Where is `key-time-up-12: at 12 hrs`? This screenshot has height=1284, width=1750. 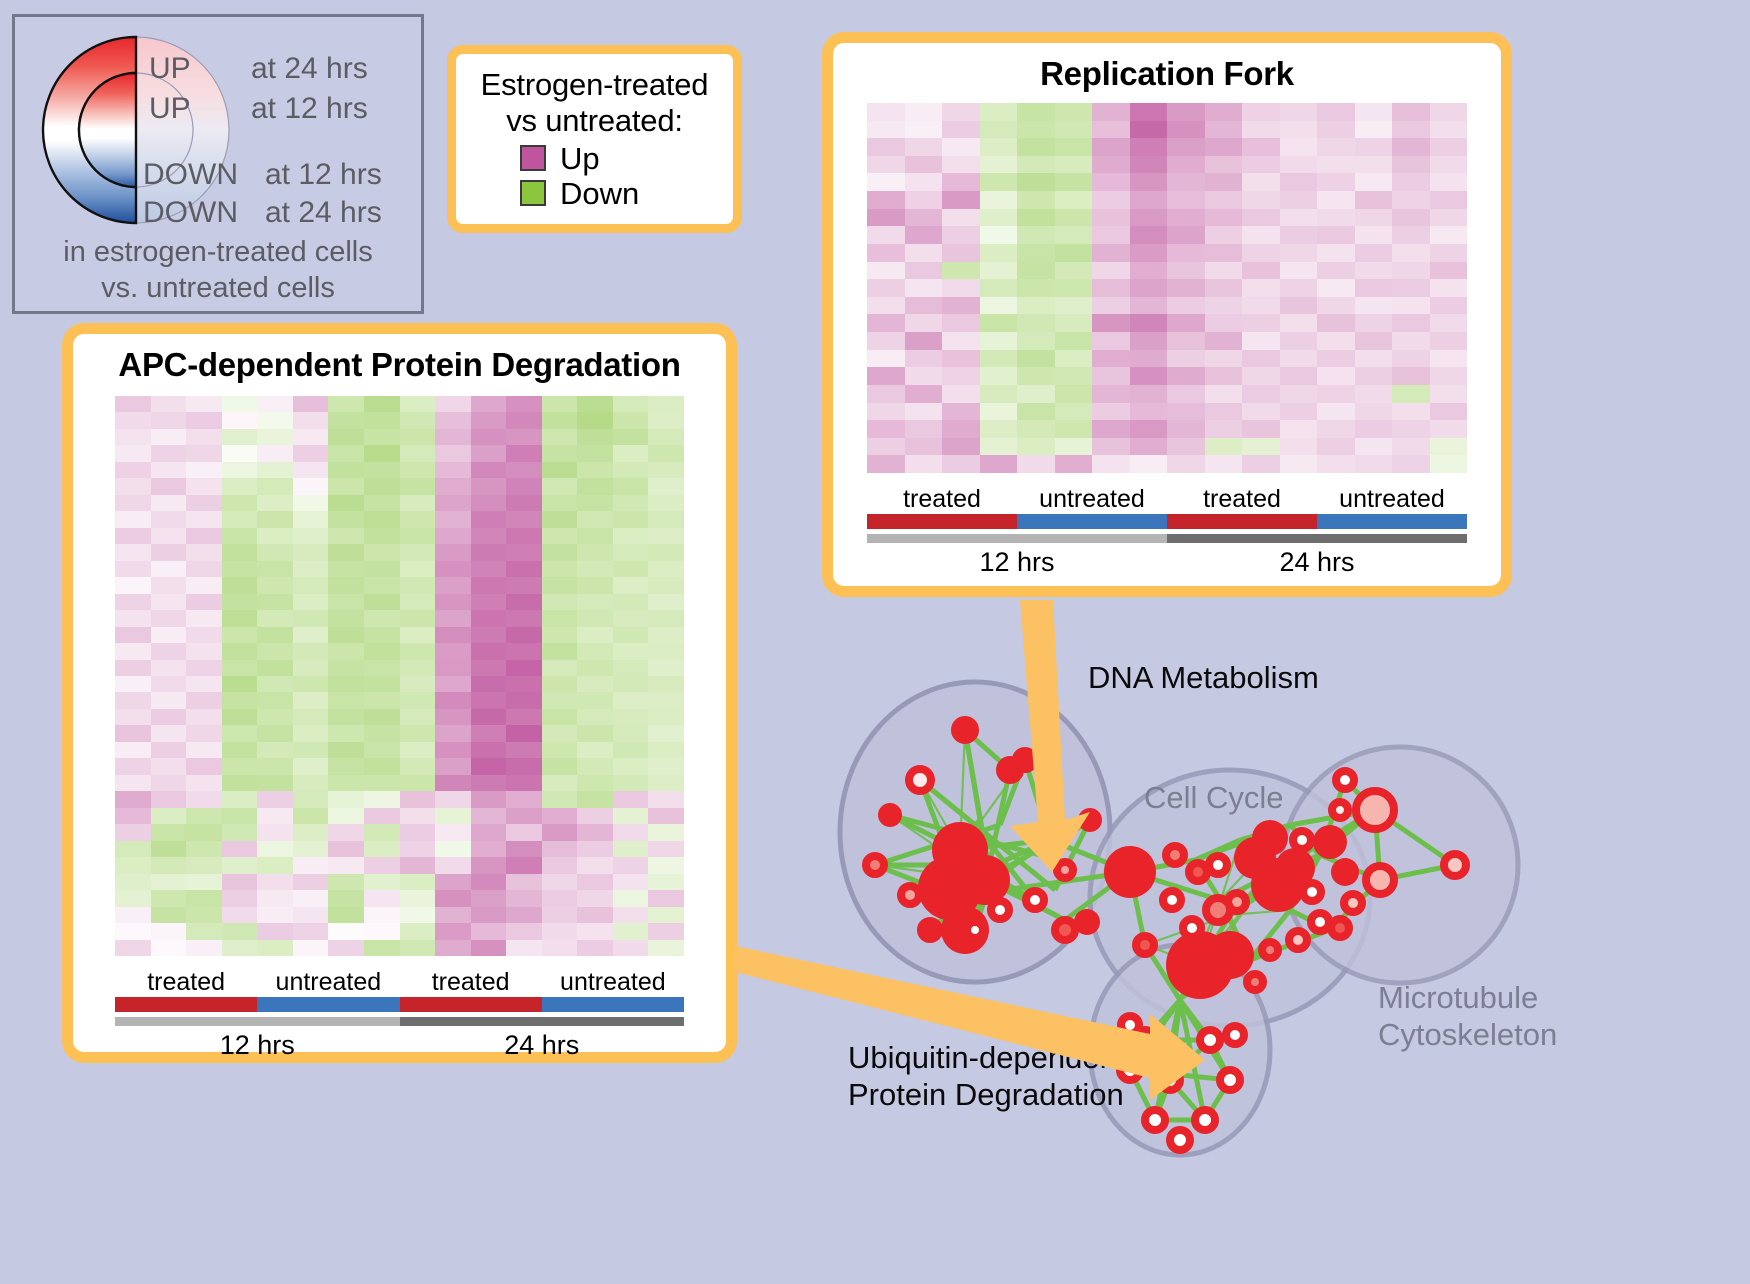
key-time-up-12: at 12 hrs is located at coordinates (309, 108).